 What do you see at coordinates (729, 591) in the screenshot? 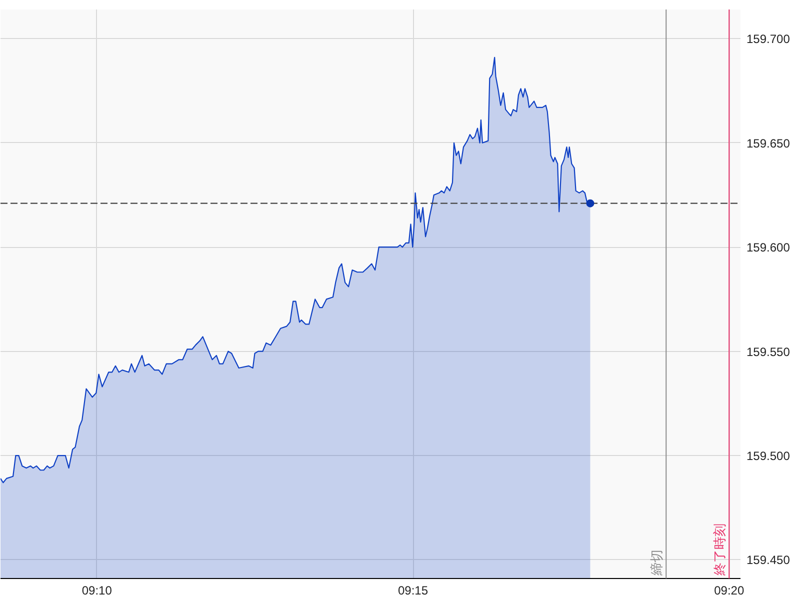
I see `x-tick-label: 09:20` at bounding box center [729, 591].